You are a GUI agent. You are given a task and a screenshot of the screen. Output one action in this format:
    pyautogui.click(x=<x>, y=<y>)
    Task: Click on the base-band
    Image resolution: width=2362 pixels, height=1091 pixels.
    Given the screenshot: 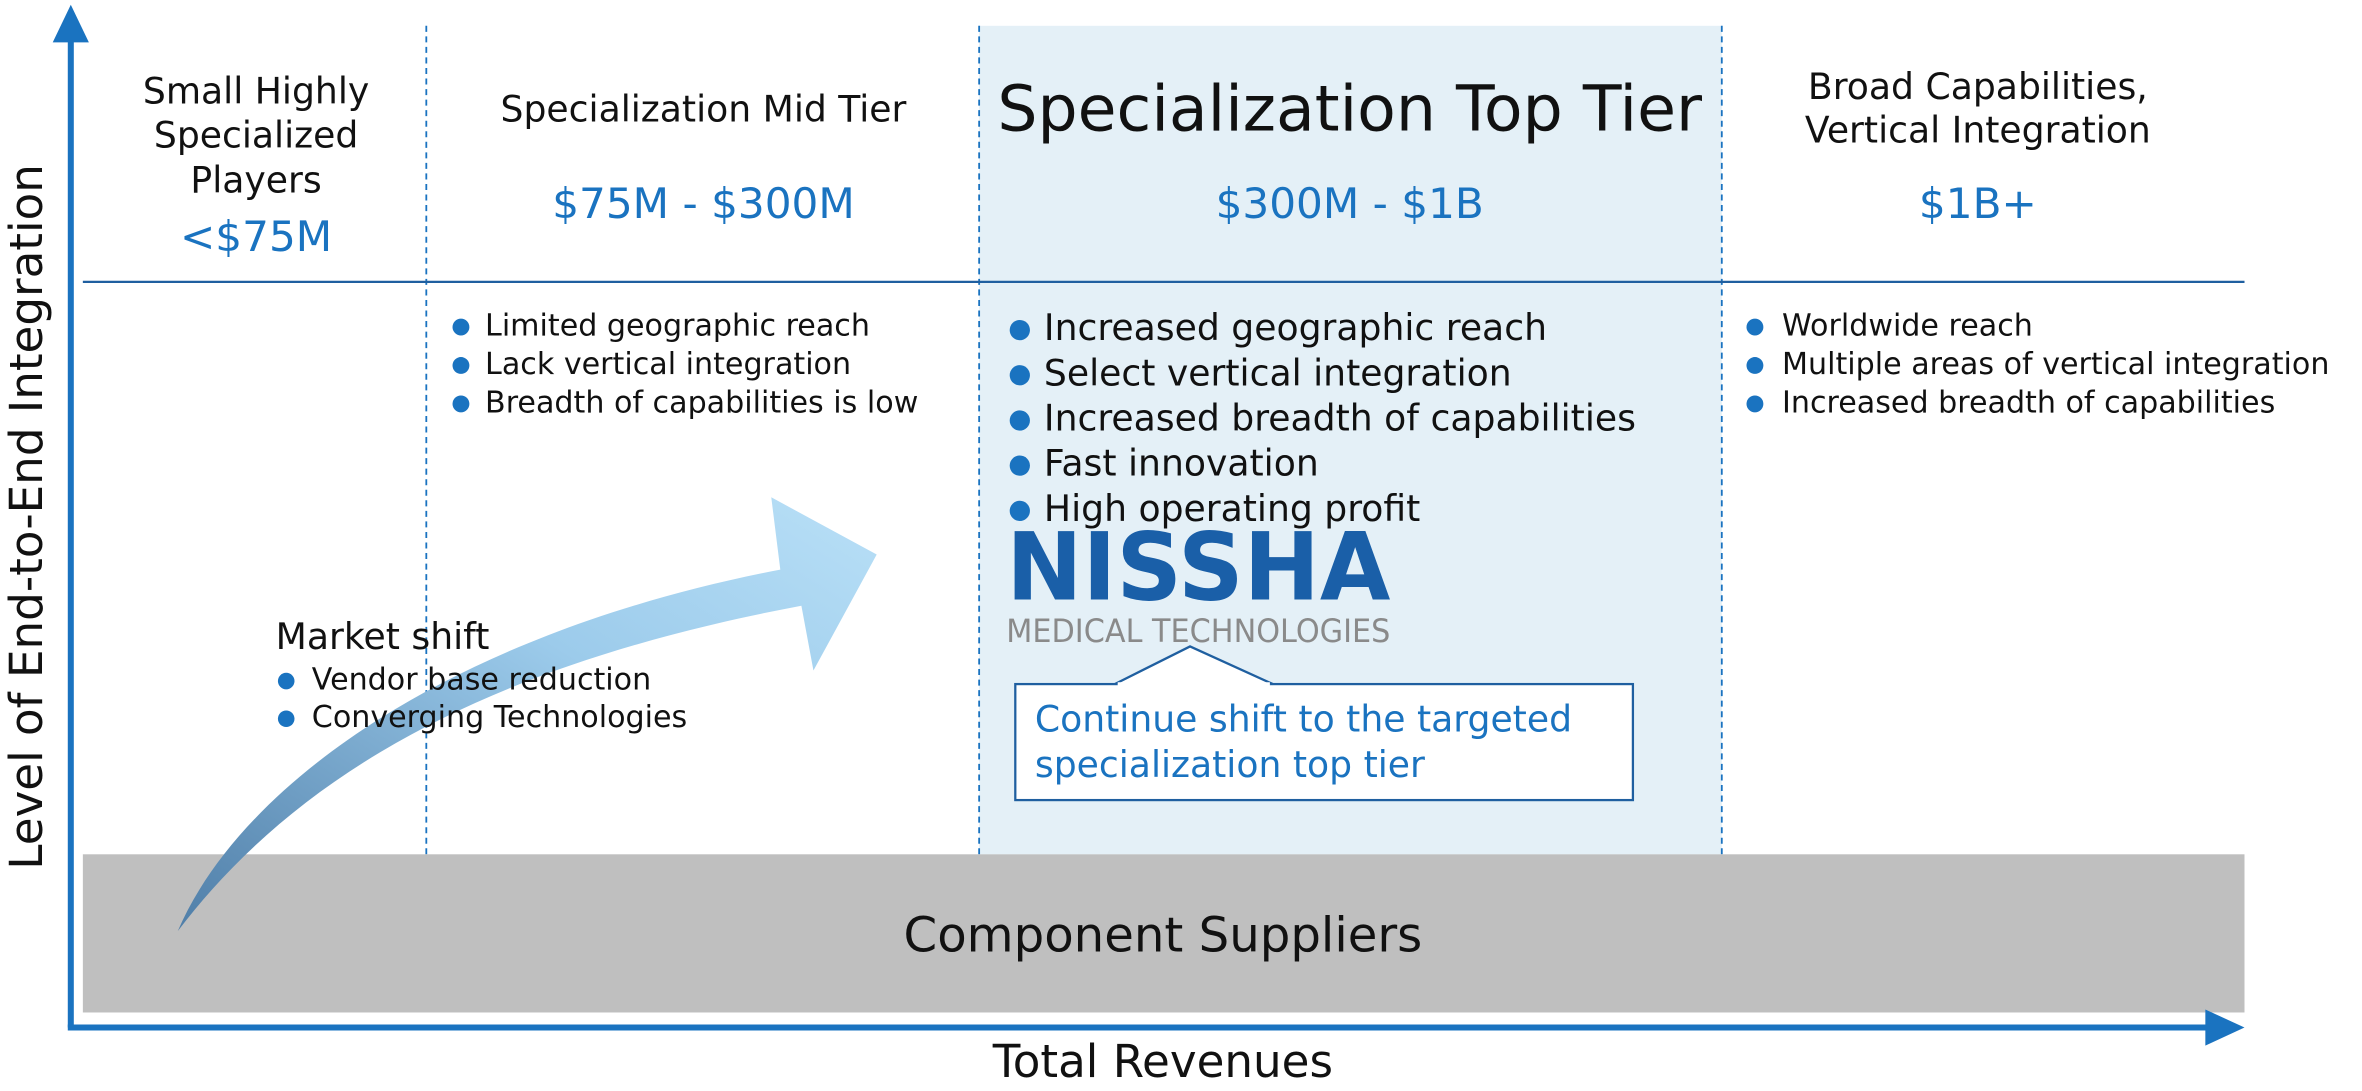 What is the action you would take?
    pyautogui.click(x=1163, y=933)
    